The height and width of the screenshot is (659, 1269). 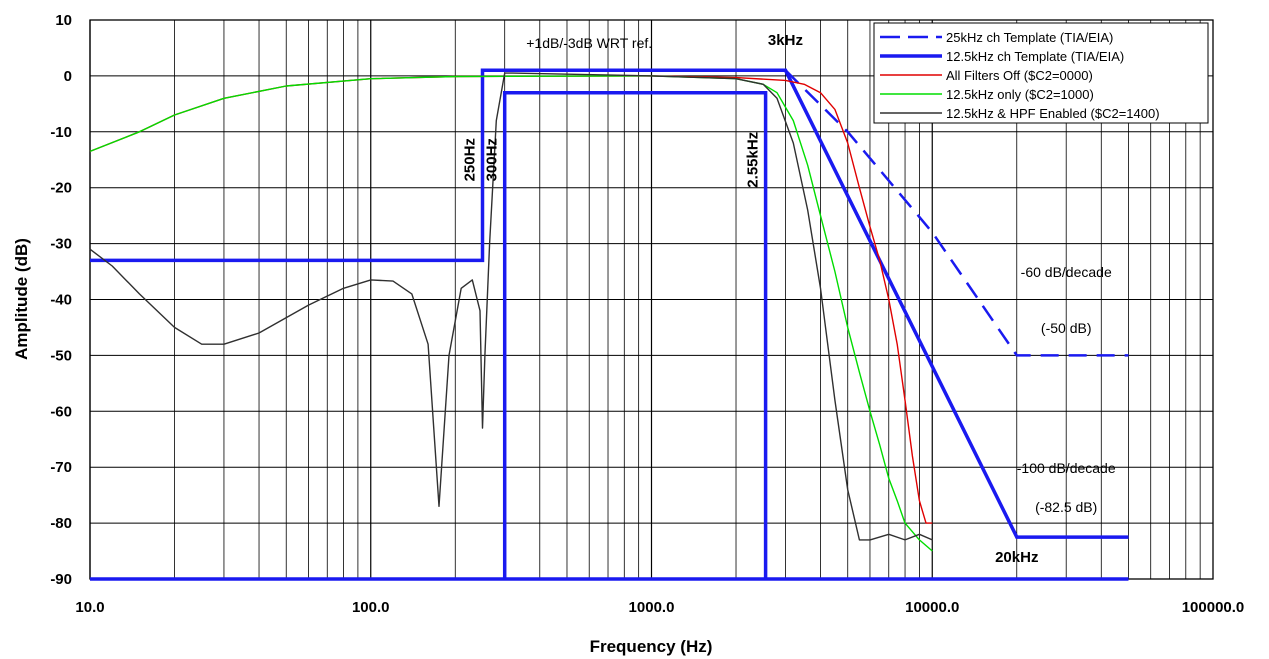 I want to click on y-tick-label: 10, so click(x=63, y=20).